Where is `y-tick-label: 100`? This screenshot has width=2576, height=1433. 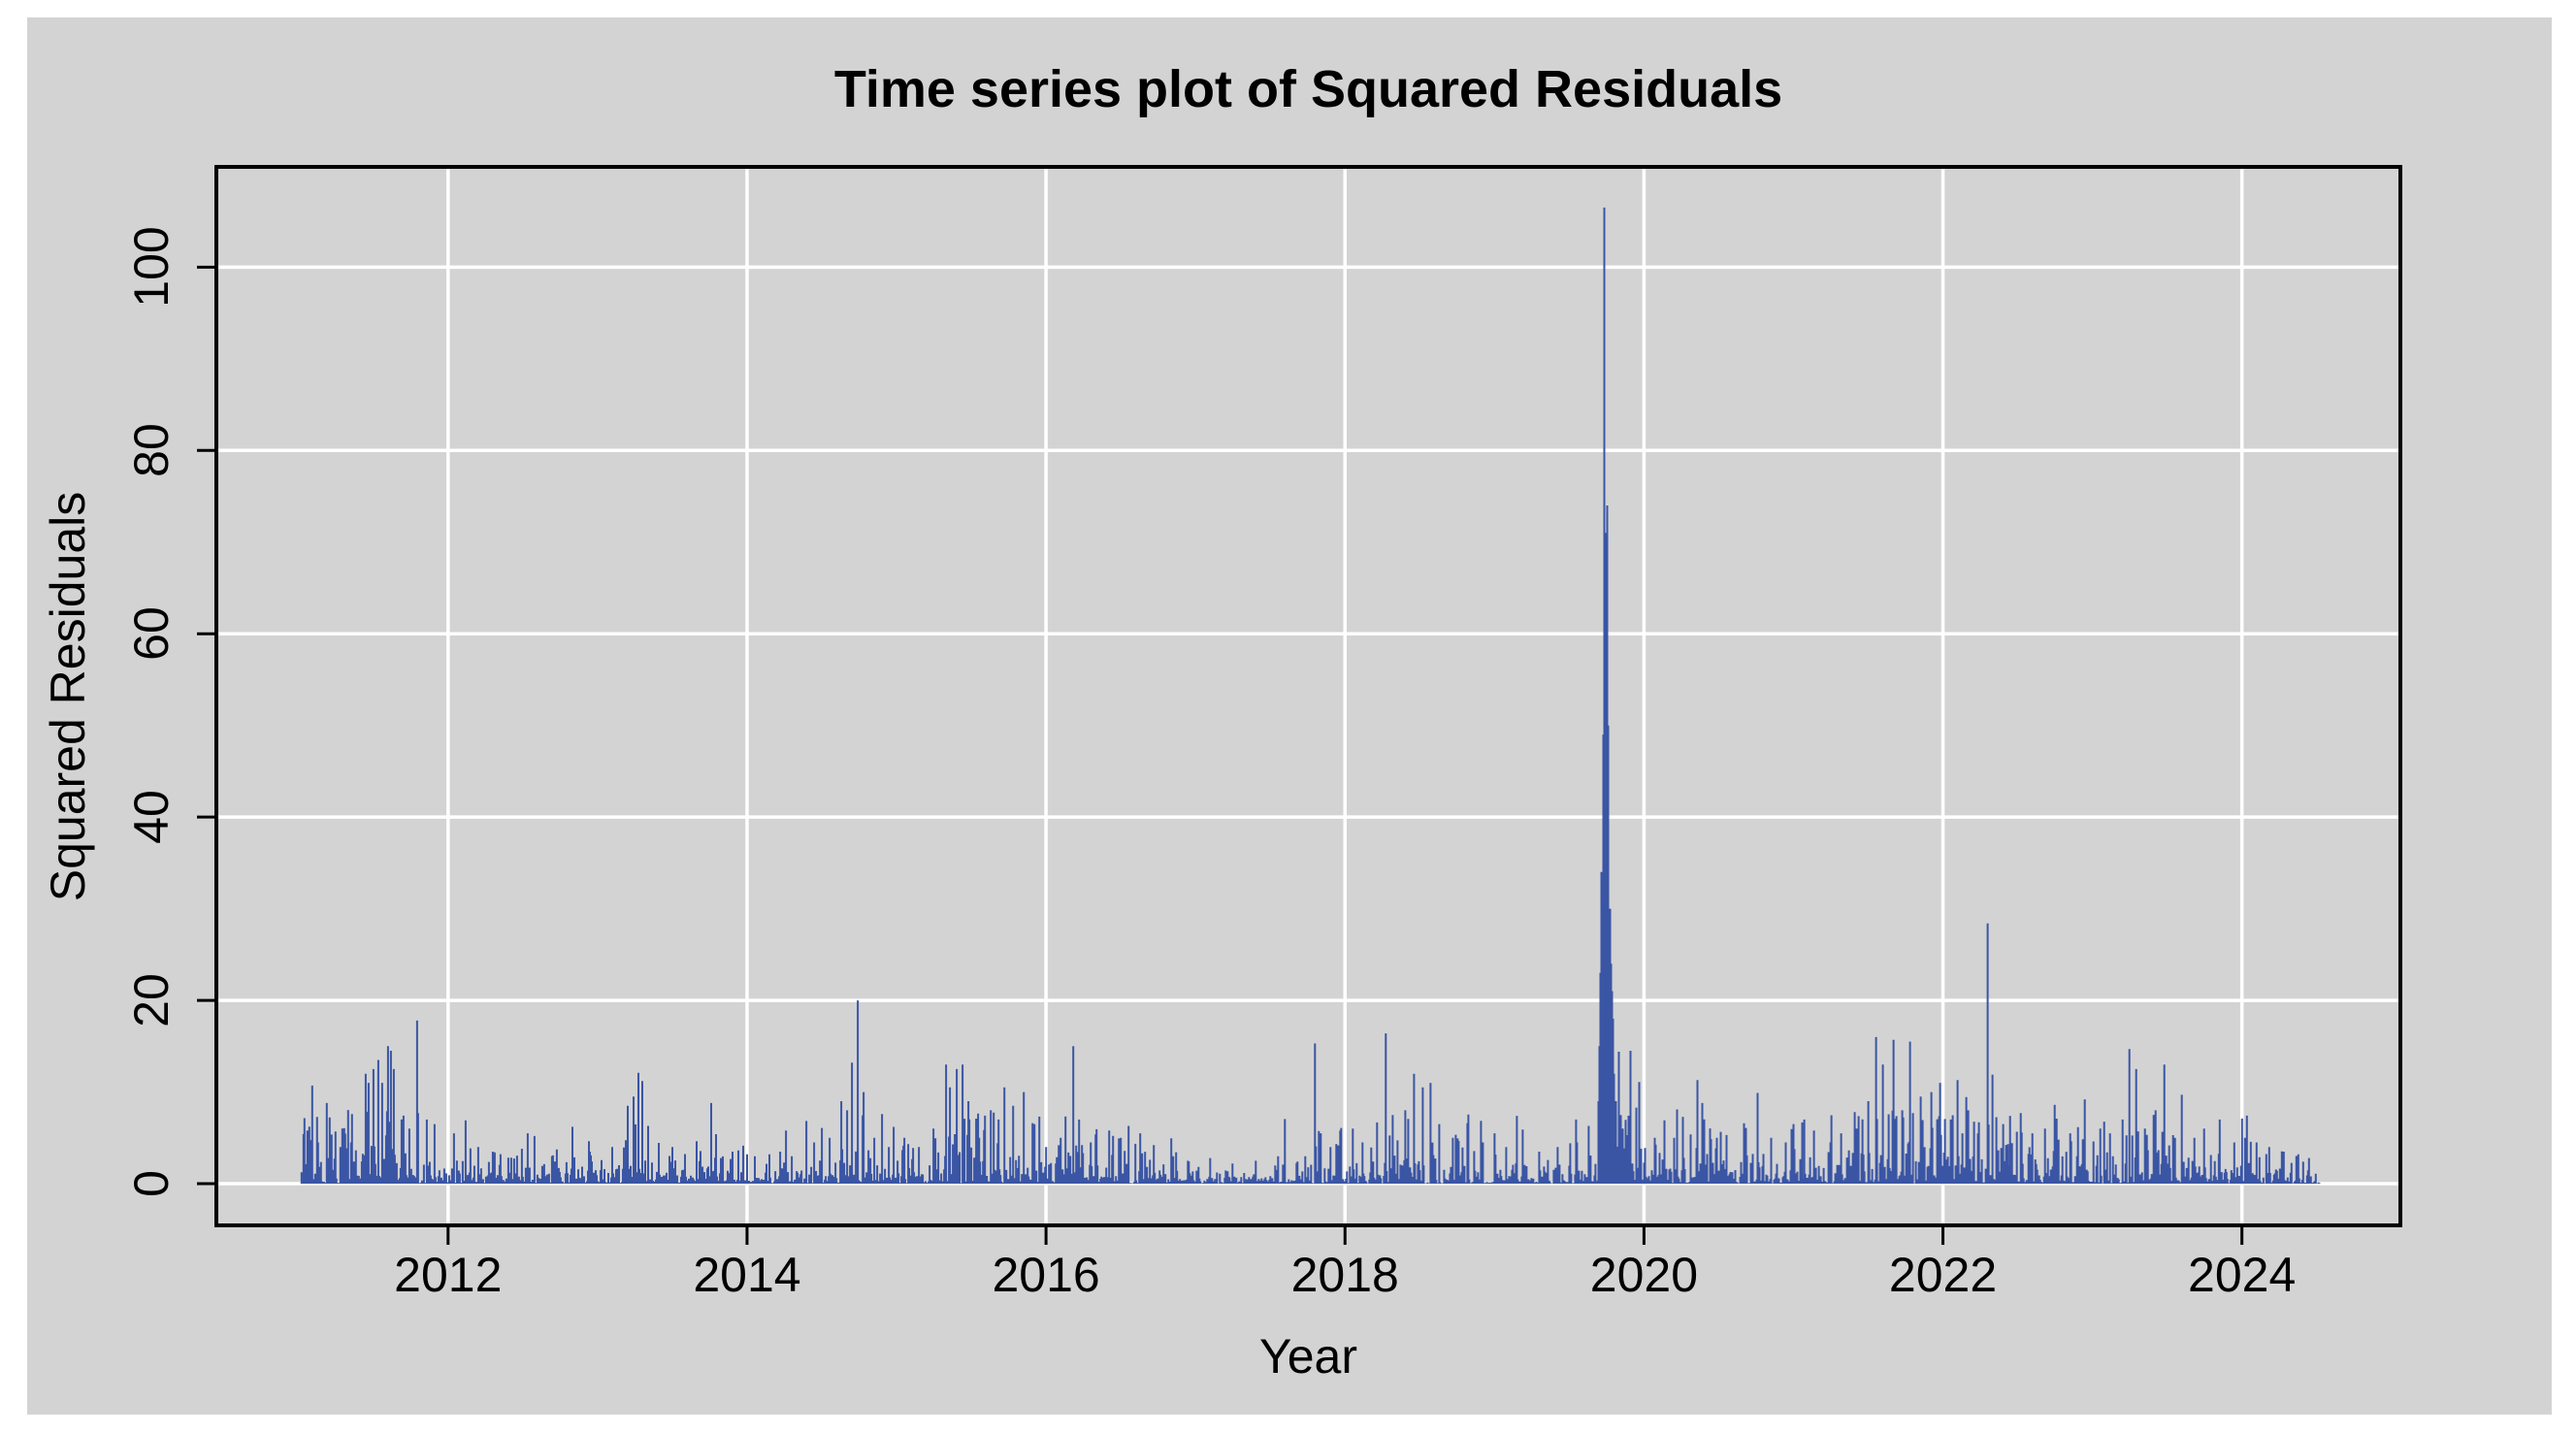 y-tick-label: 100 is located at coordinates (151, 268).